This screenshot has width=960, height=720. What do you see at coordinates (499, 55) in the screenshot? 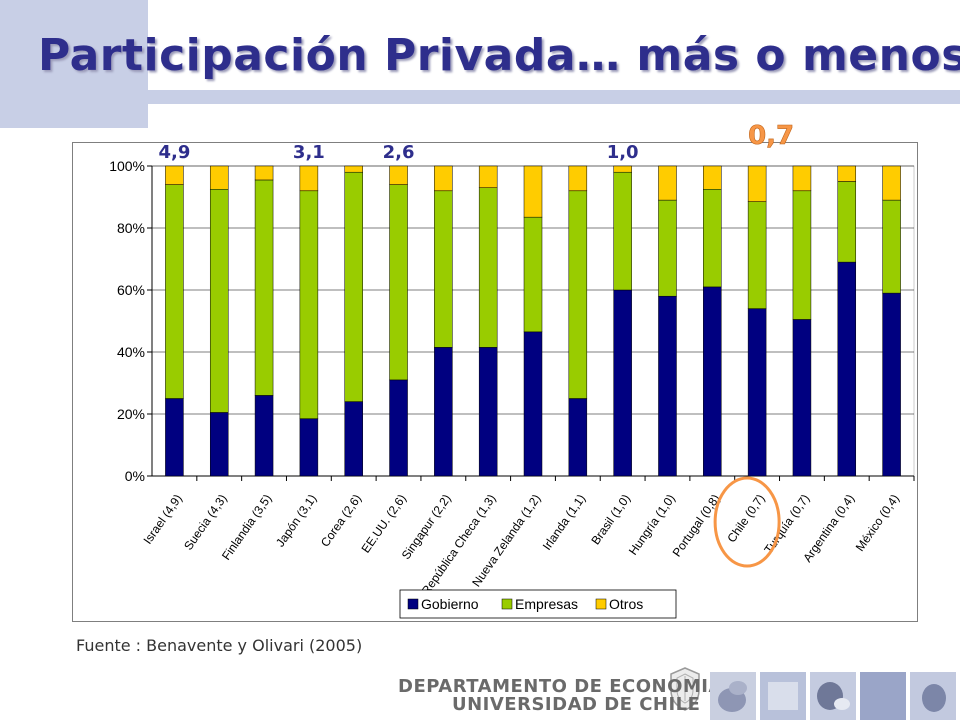
I see `slide-title: Participación Privada… más o menos` at bounding box center [499, 55].